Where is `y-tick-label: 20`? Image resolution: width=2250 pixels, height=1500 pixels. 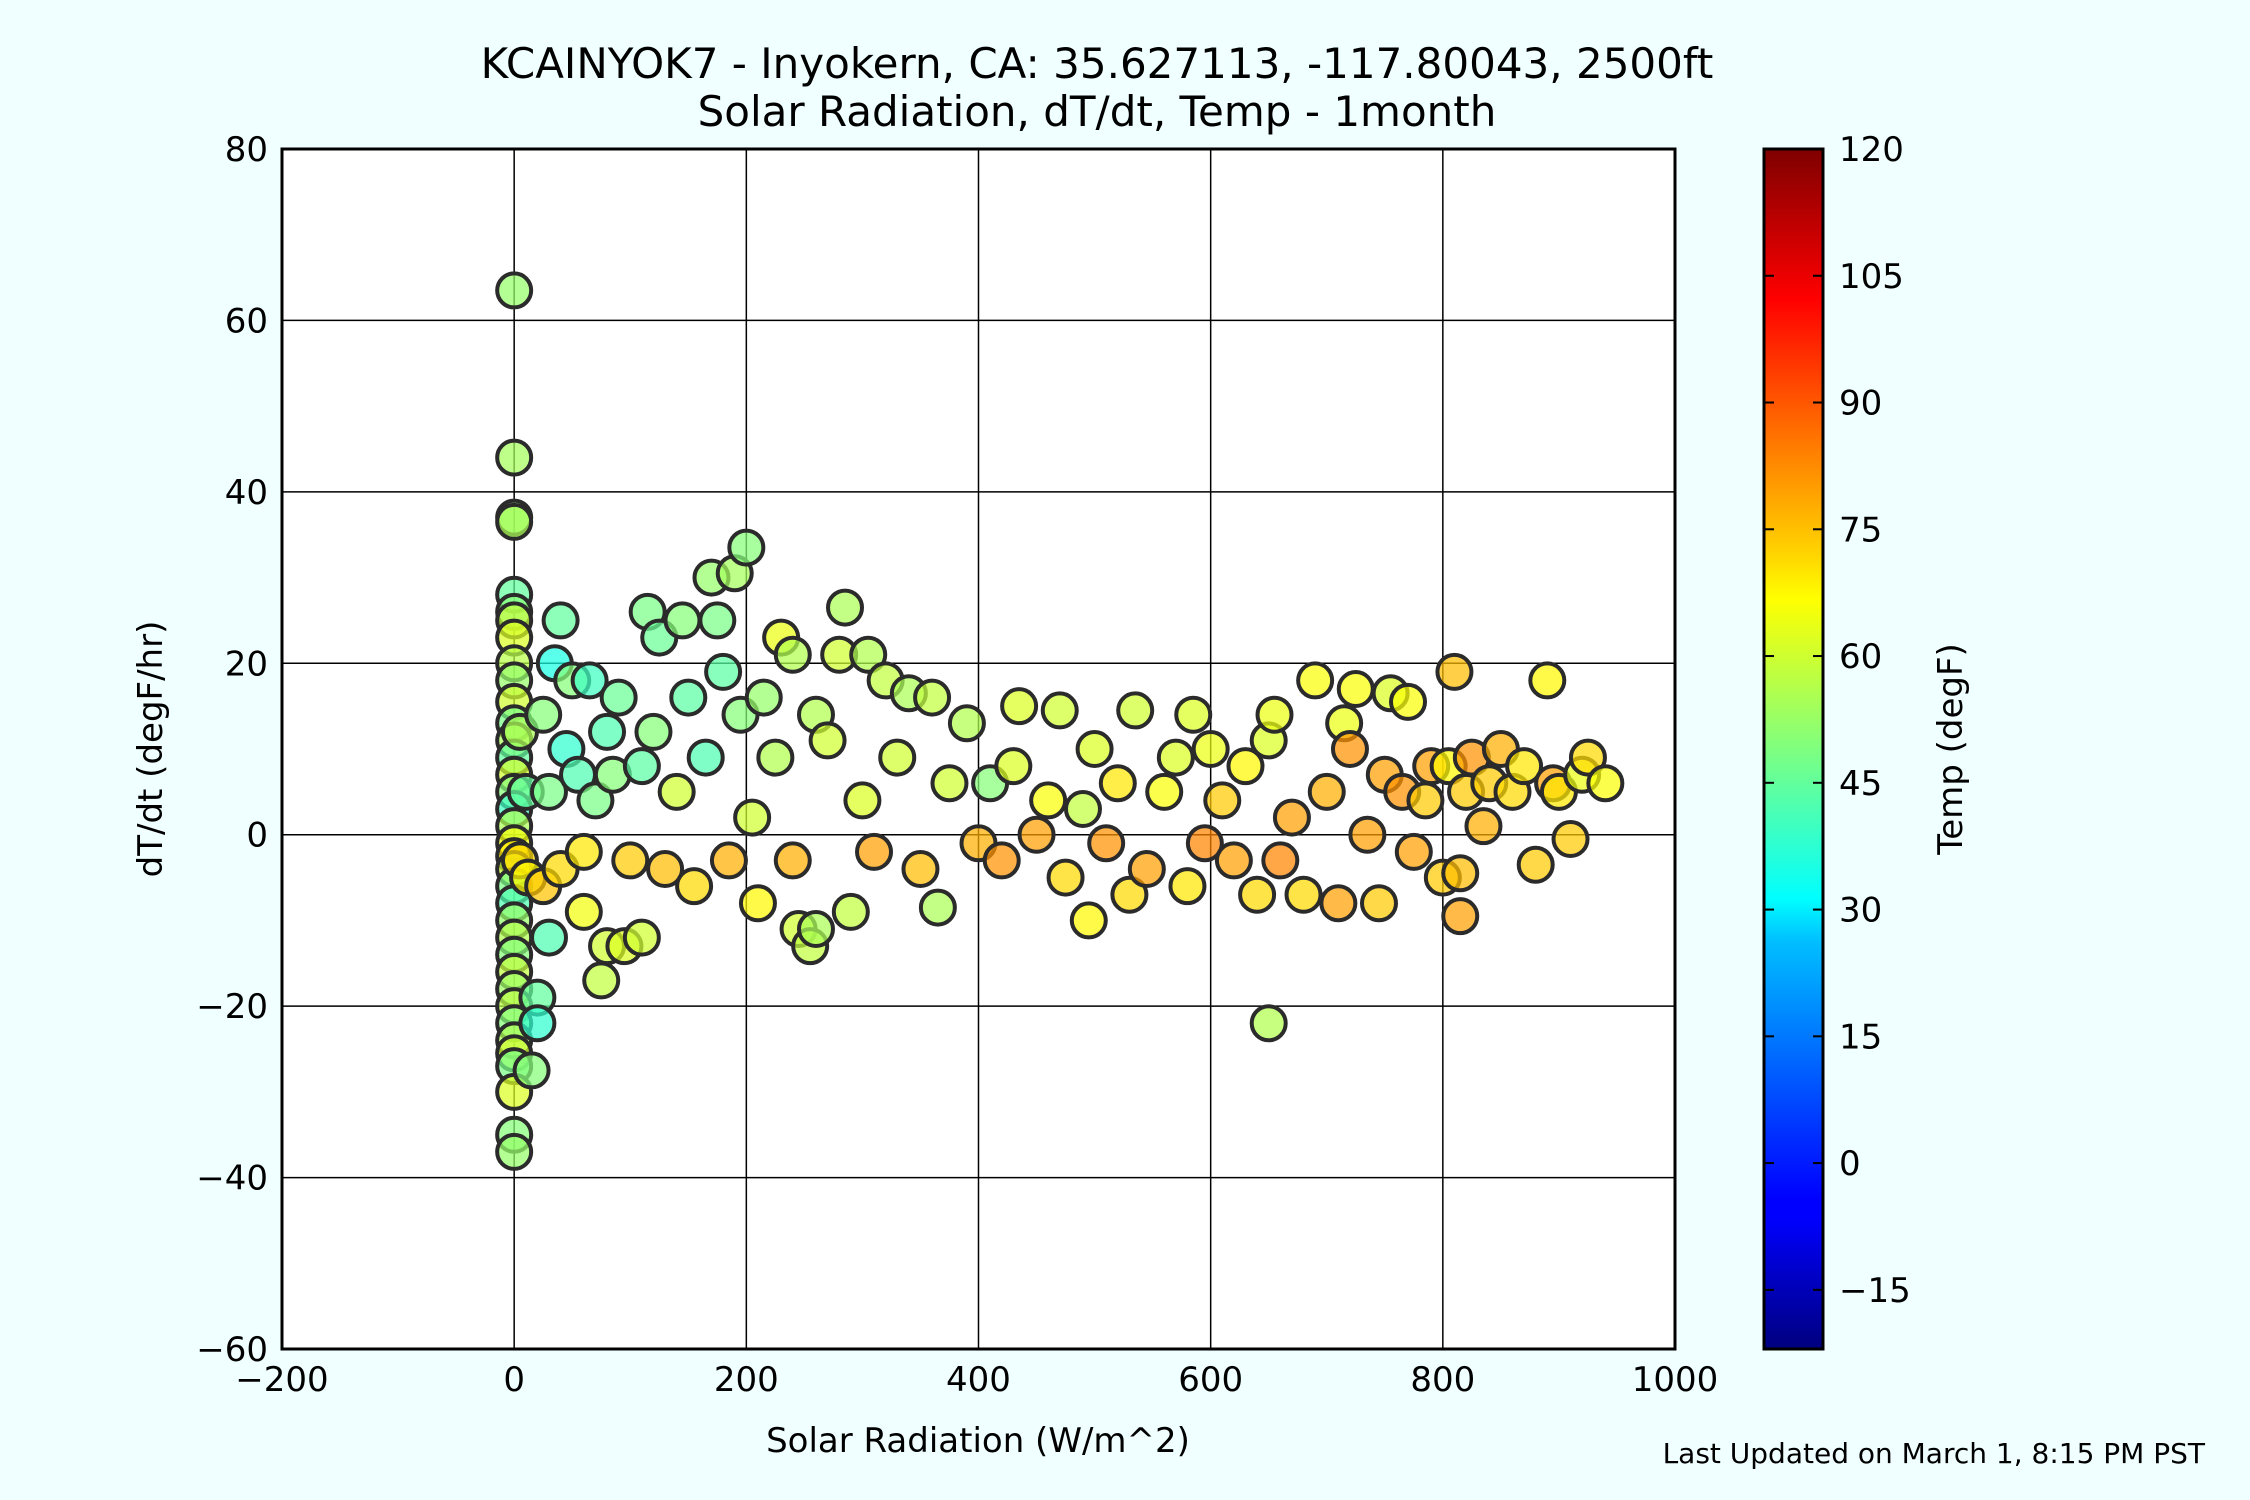
y-tick-label: 20 is located at coordinates (246, 664).